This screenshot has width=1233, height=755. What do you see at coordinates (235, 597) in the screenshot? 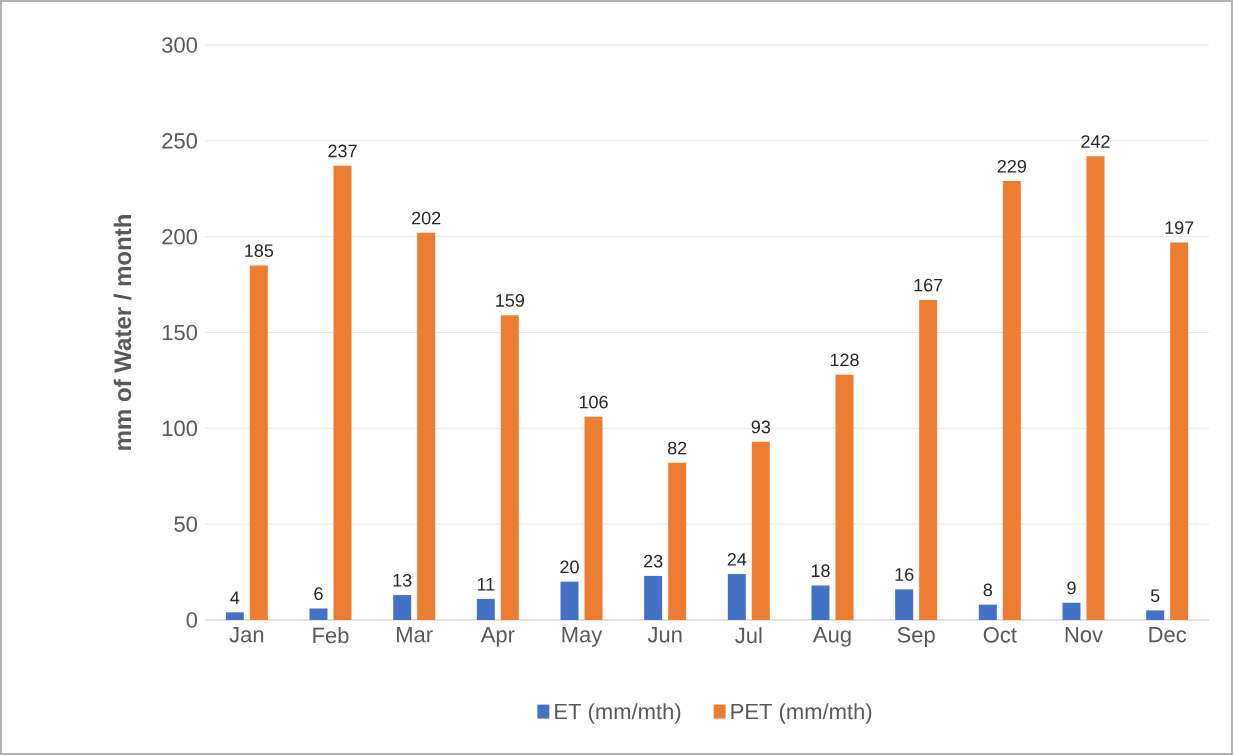
I see `data-label: 4` at bounding box center [235, 597].